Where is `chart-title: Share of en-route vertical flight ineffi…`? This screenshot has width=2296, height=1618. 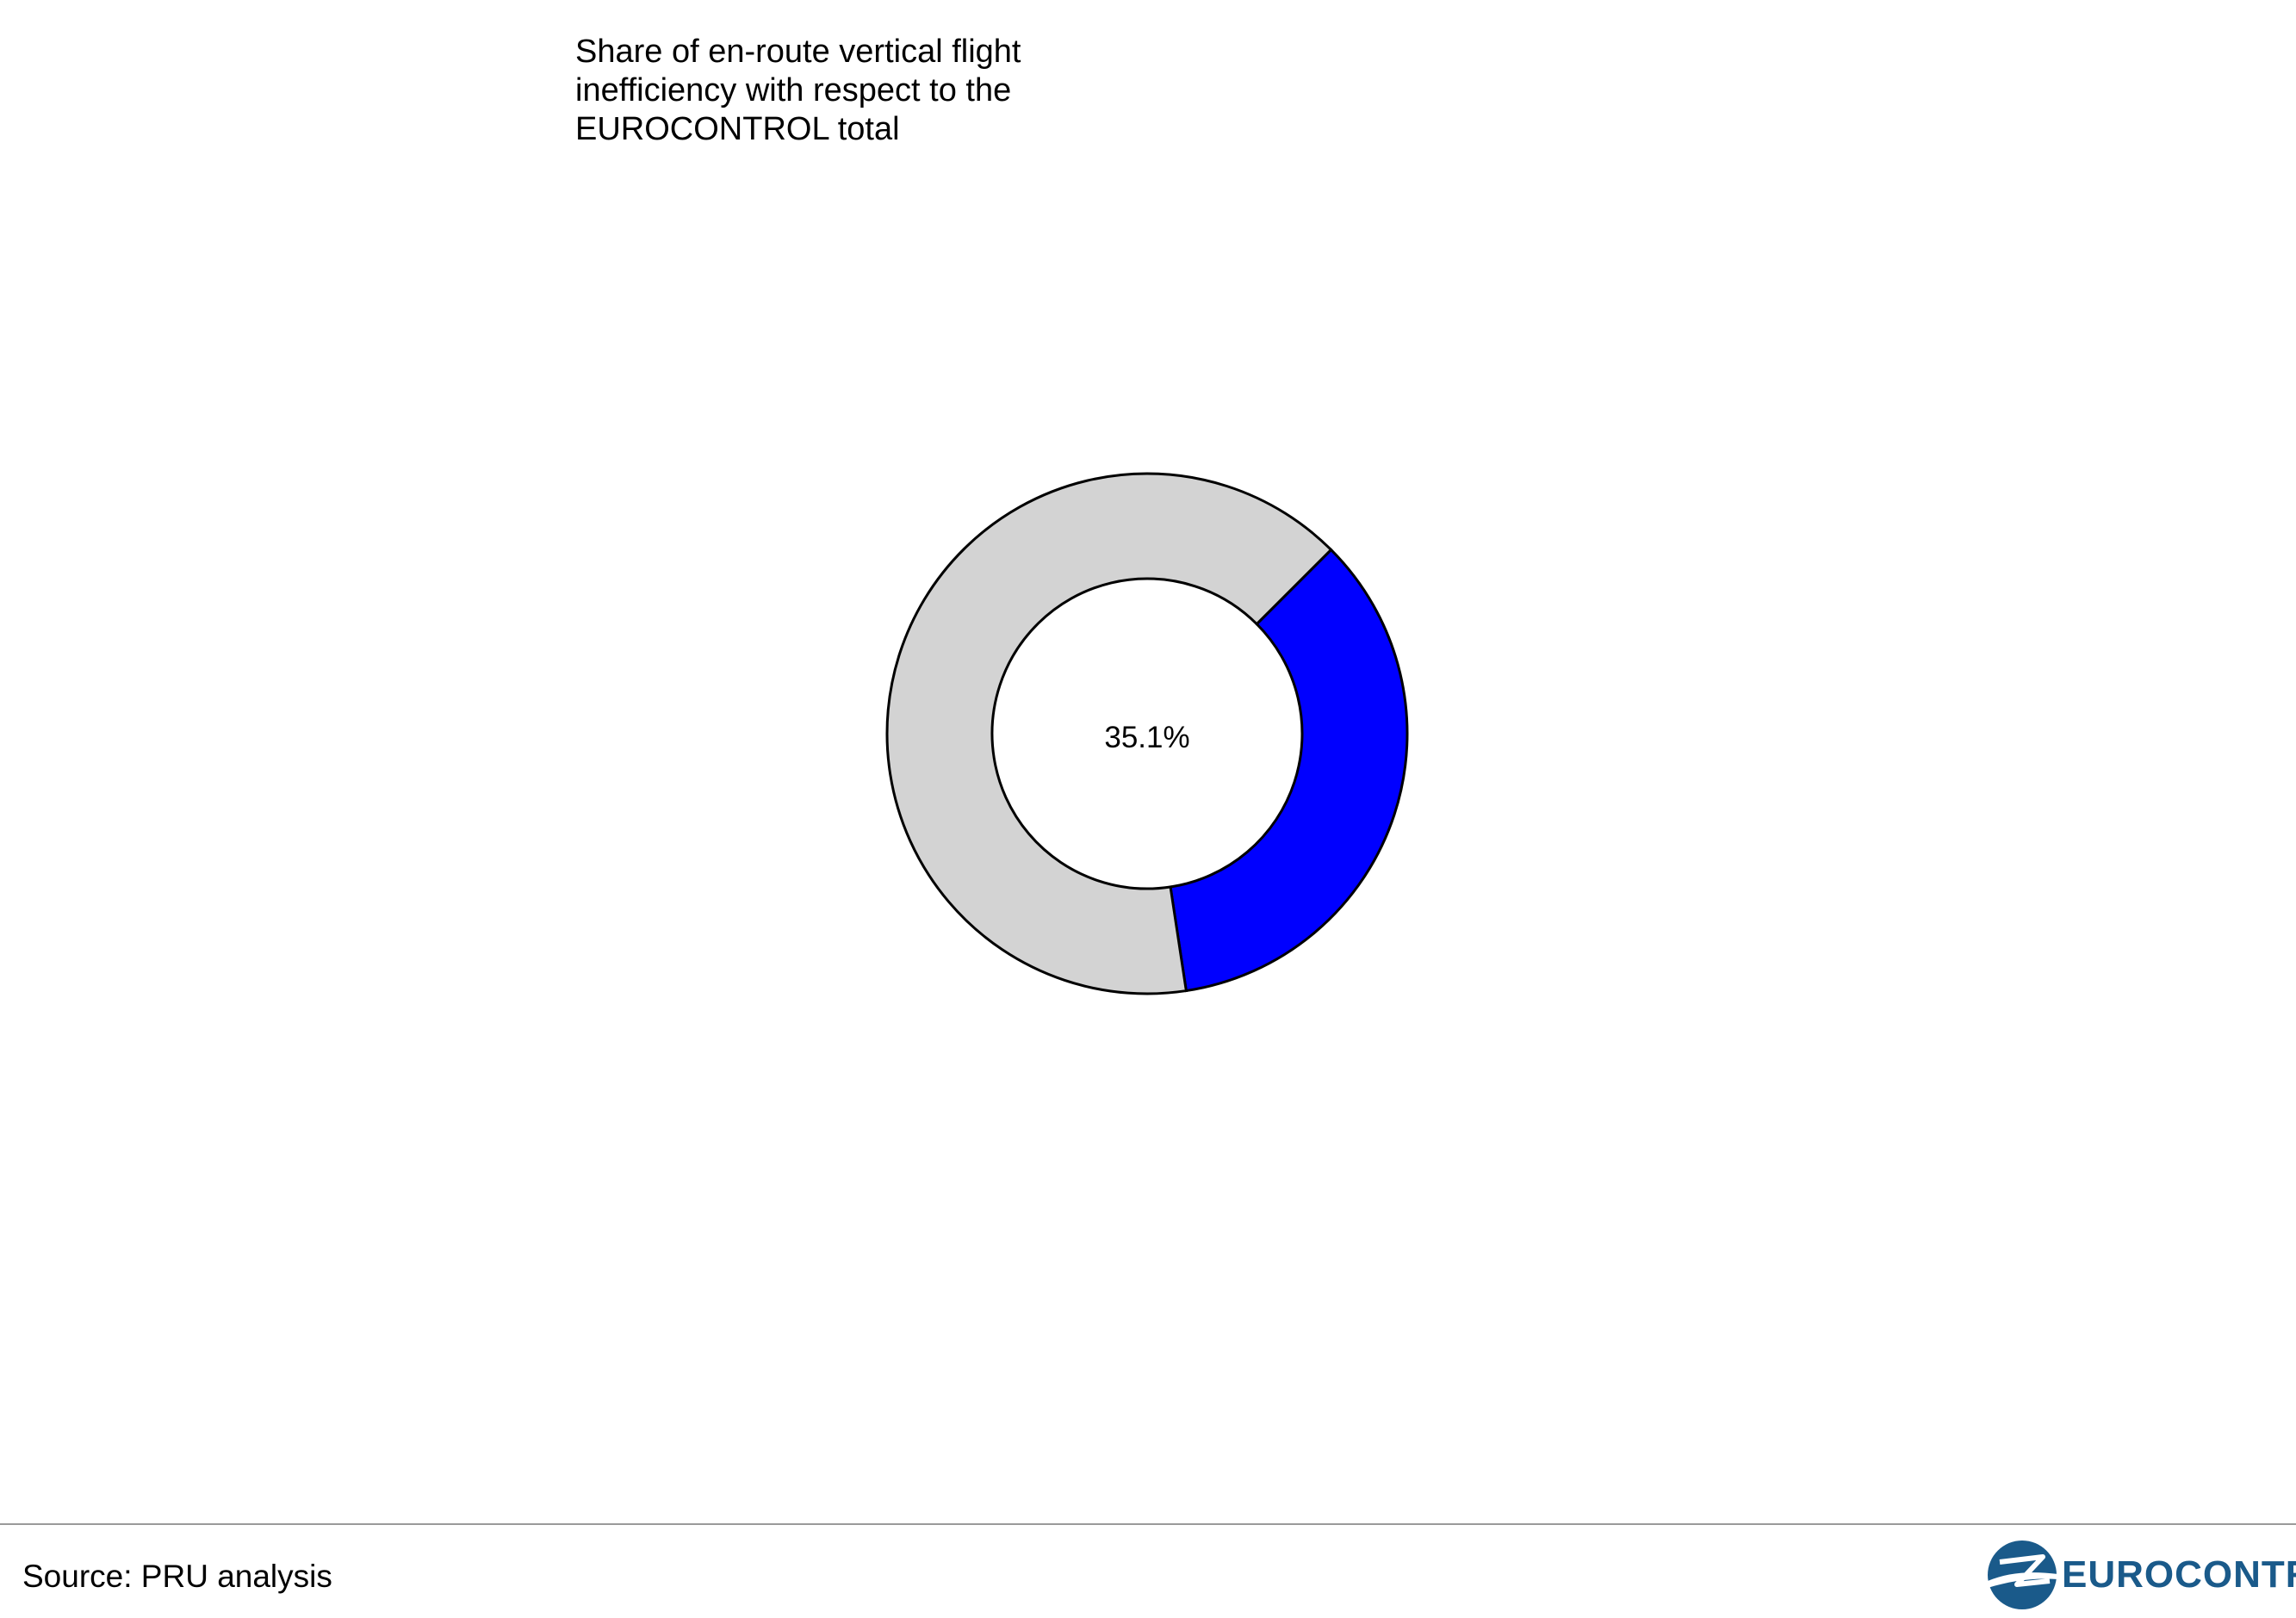 chart-title: Share of en-route vertical flight ineffi… is located at coordinates (798, 90).